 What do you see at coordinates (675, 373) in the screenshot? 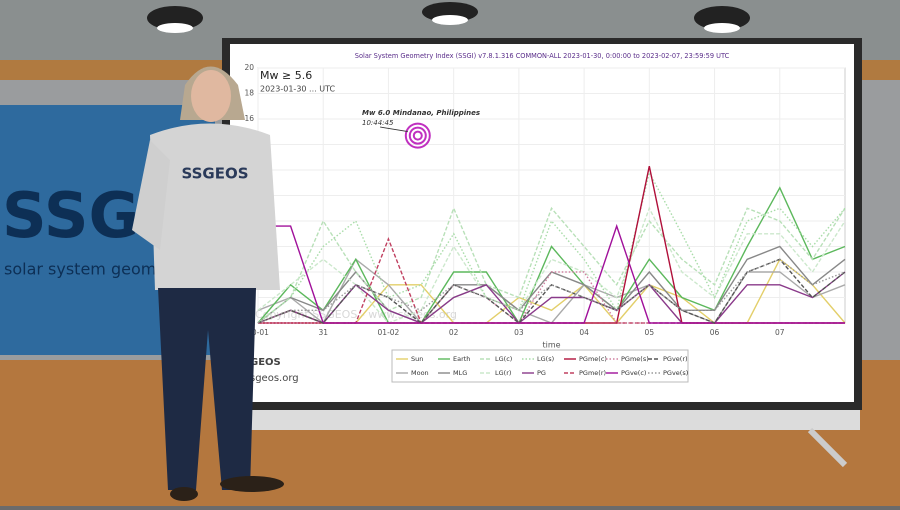
I see `legend-label: PGve(s)` at bounding box center [675, 373].